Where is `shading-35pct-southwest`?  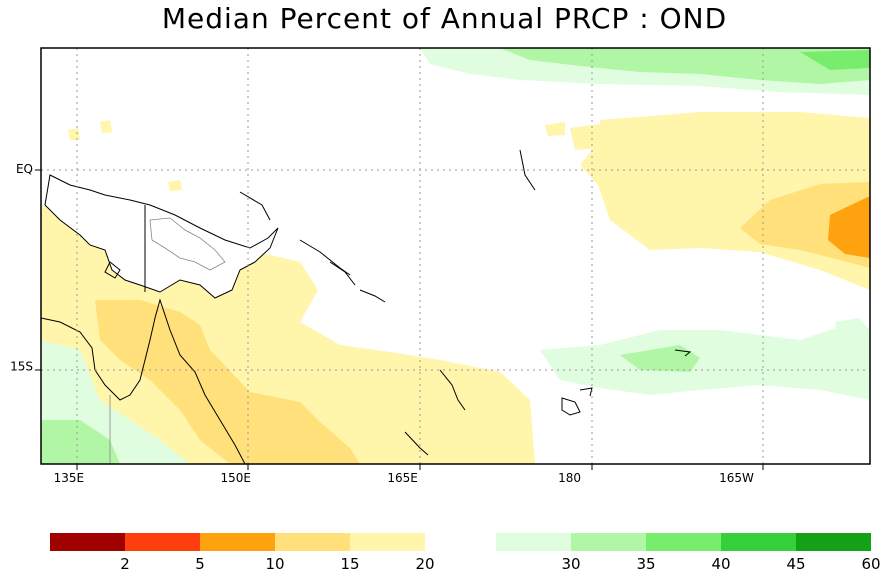
shading-35pct-southwest is located at coordinates (80, 442).